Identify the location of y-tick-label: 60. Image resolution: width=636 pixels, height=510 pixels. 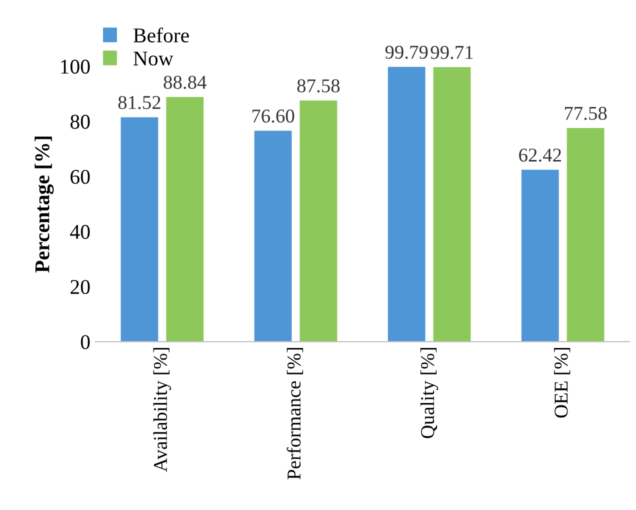
(80, 177).